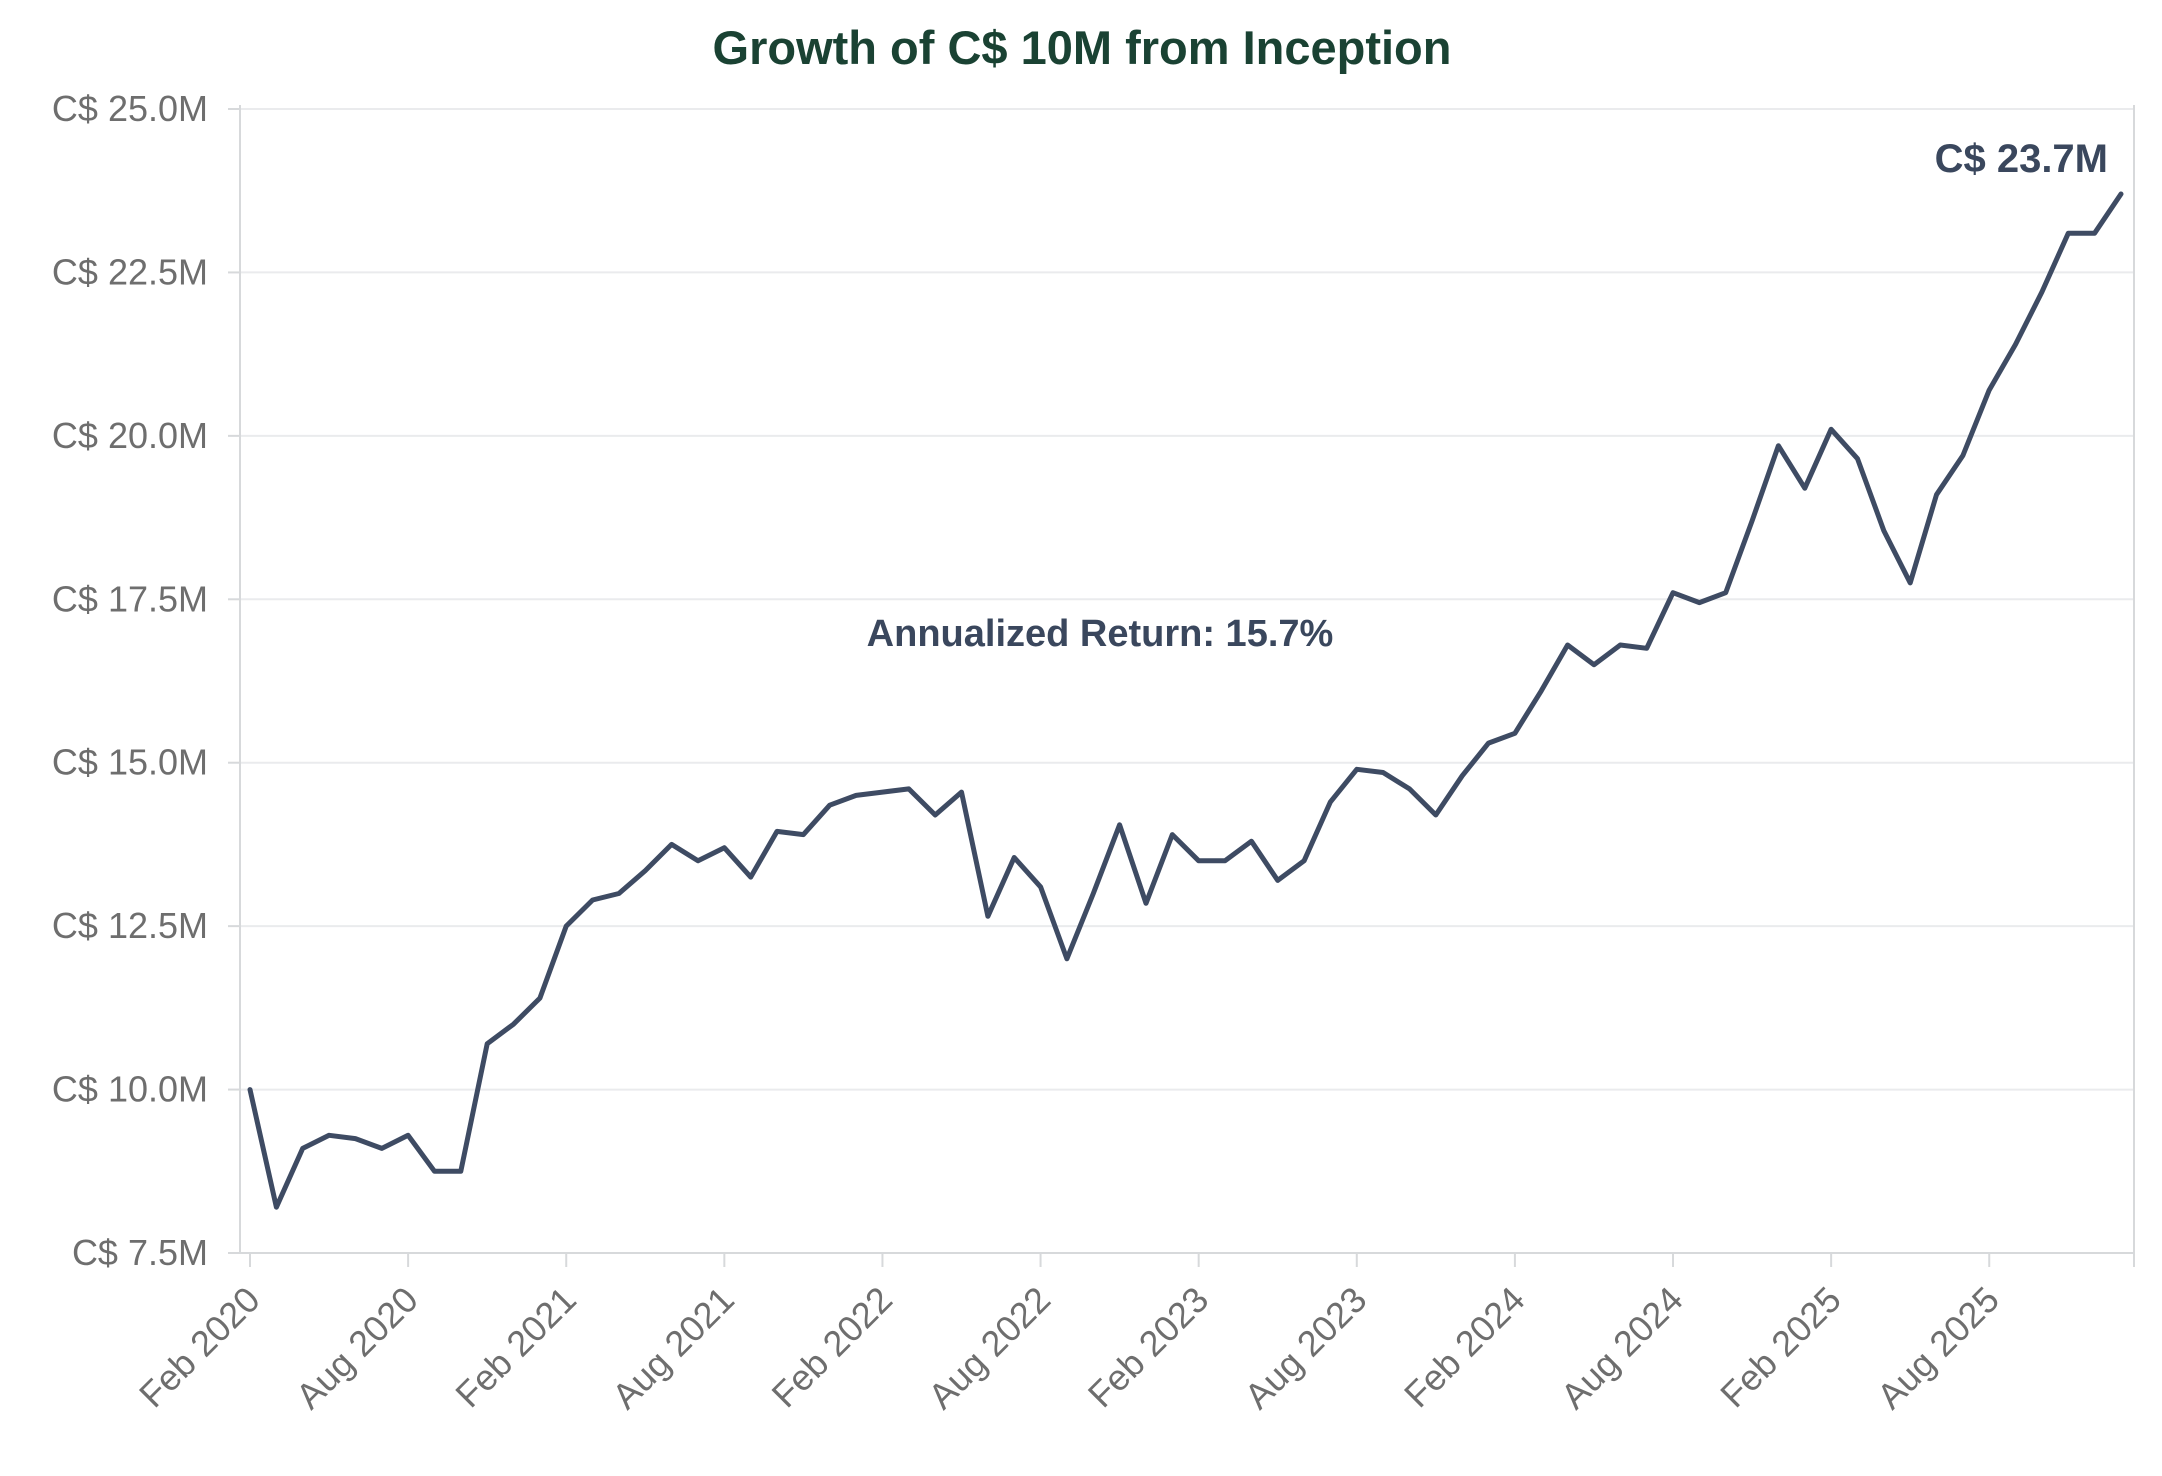  I want to click on end-value-label: C$ 23.7M, so click(2021, 159).